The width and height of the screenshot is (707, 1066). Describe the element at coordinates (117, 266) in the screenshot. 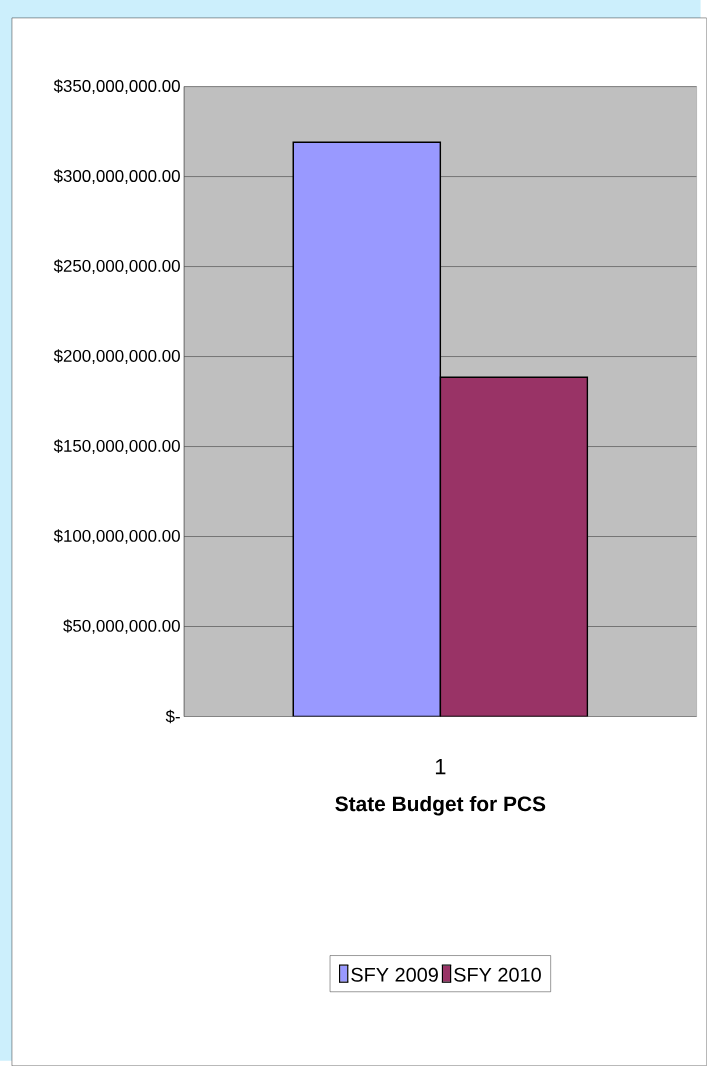

I see `y-tick-label: $250,000,000.00` at that location.